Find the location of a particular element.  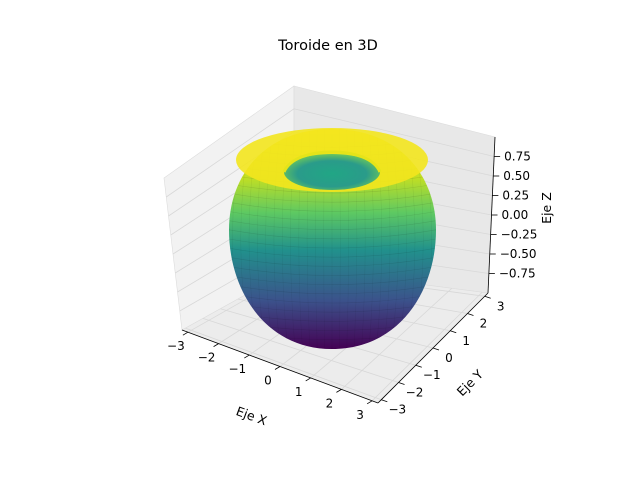

x-tick-label: 1 is located at coordinates (299, 392).